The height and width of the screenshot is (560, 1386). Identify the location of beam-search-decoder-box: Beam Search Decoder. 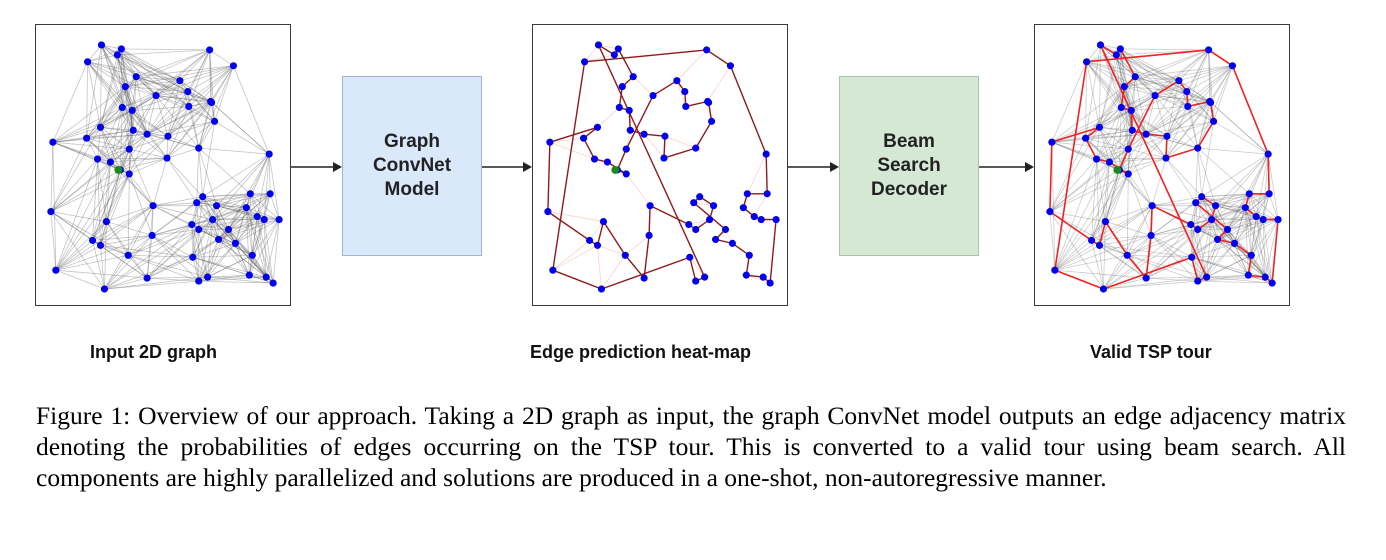
(909, 166).